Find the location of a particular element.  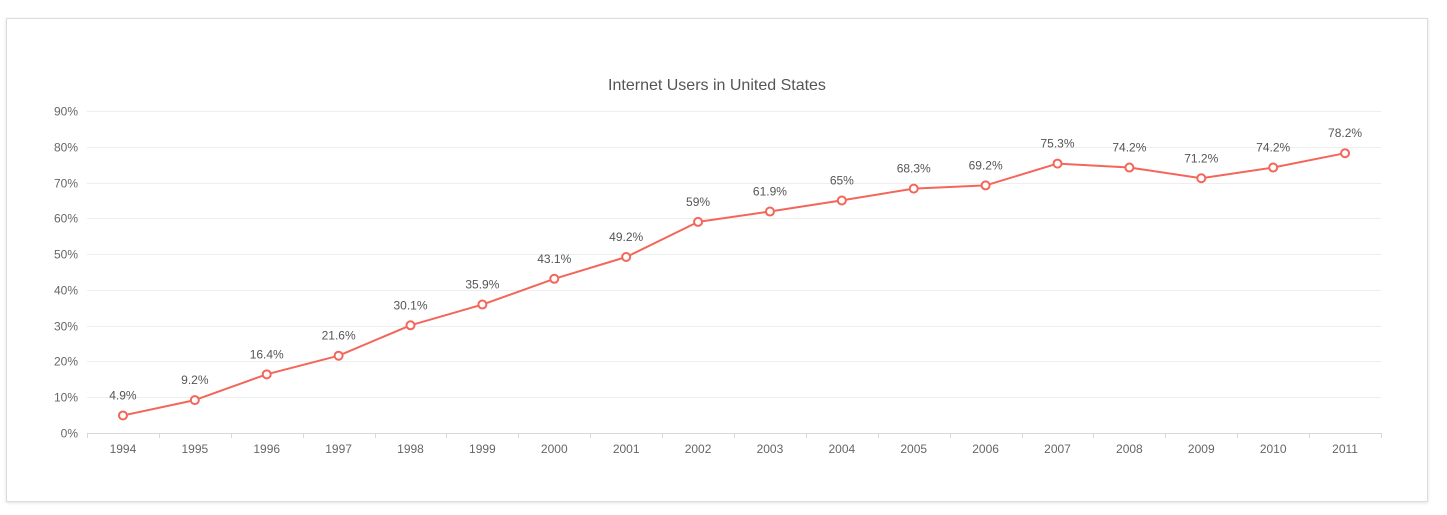

x-tick-label: 1996 is located at coordinates (266, 449).